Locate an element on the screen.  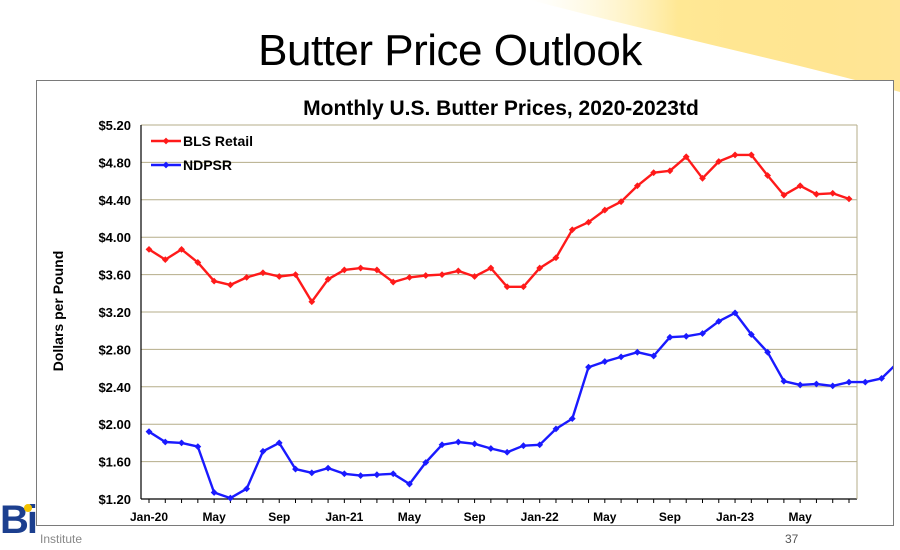
y-tick-label: $4.40 is located at coordinates (114, 200).